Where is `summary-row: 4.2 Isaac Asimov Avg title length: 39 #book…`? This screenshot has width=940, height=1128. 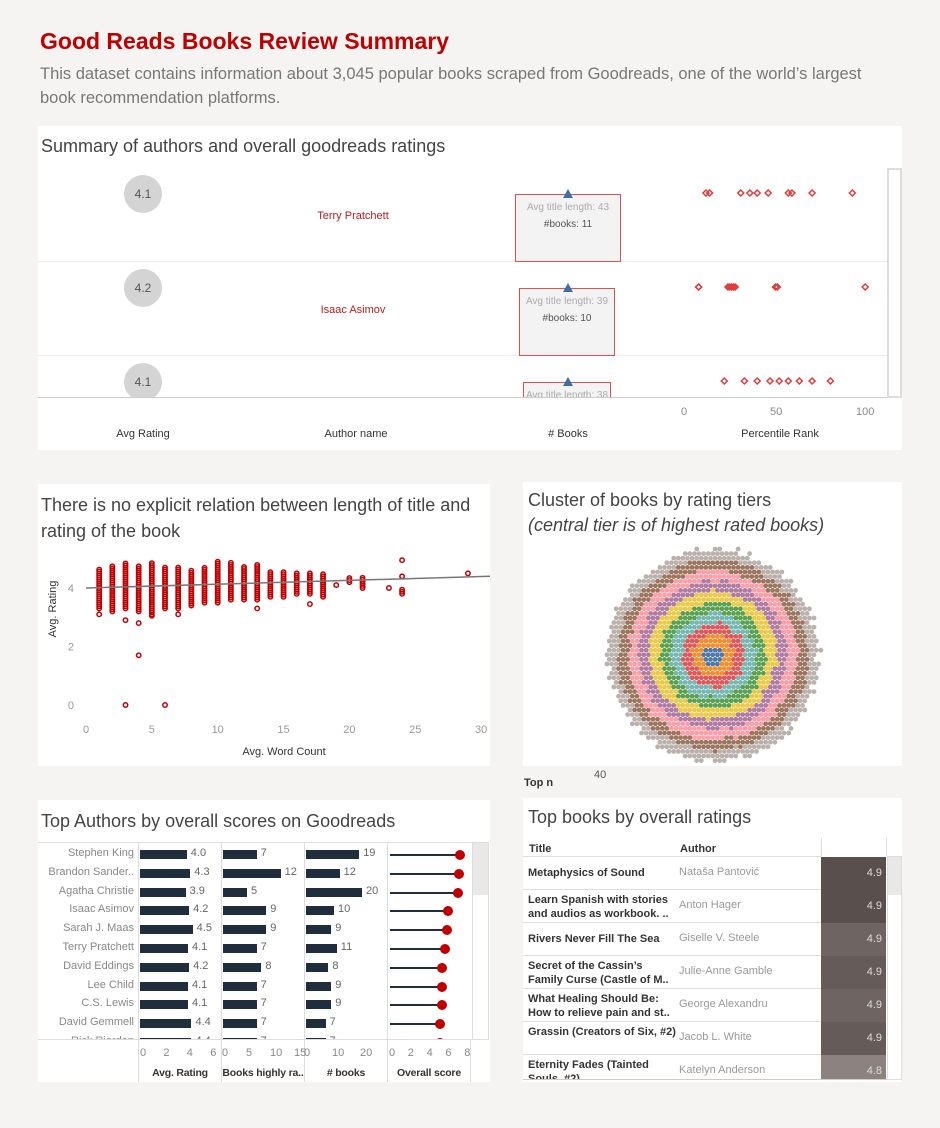
summary-row: 4.2 Isaac Asimov Avg title length: 39 #book… is located at coordinates (462, 309).